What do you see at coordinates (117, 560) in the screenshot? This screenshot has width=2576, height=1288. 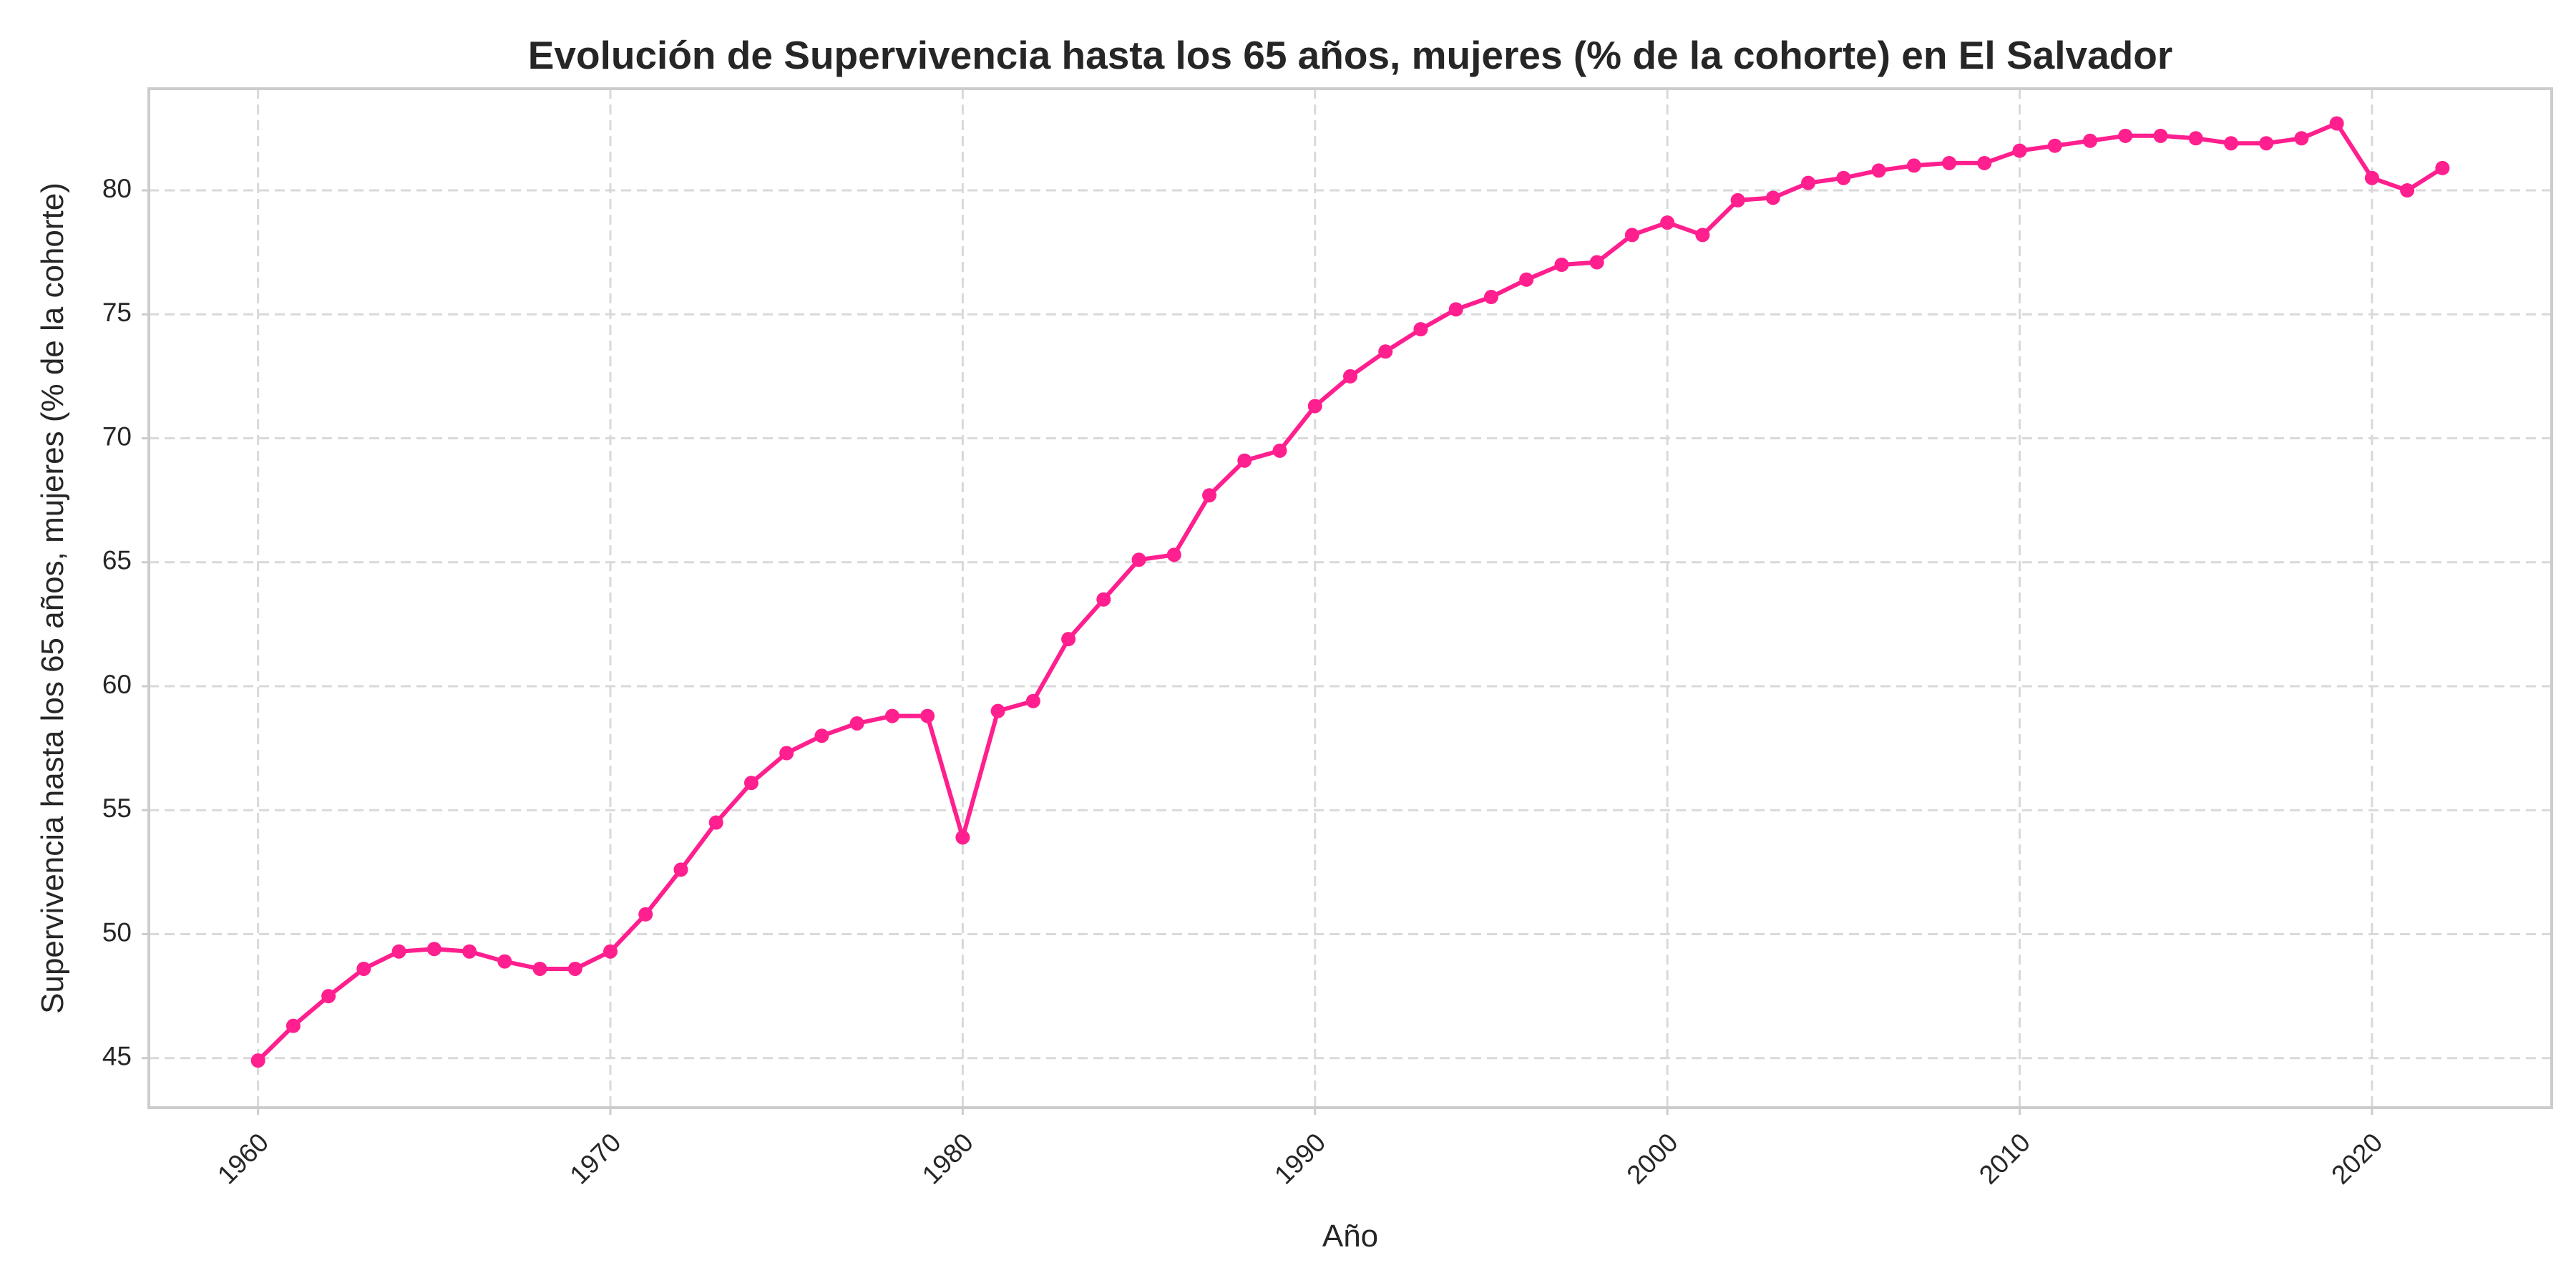 I see `y-tick-label: 65` at bounding box center [117, 560].